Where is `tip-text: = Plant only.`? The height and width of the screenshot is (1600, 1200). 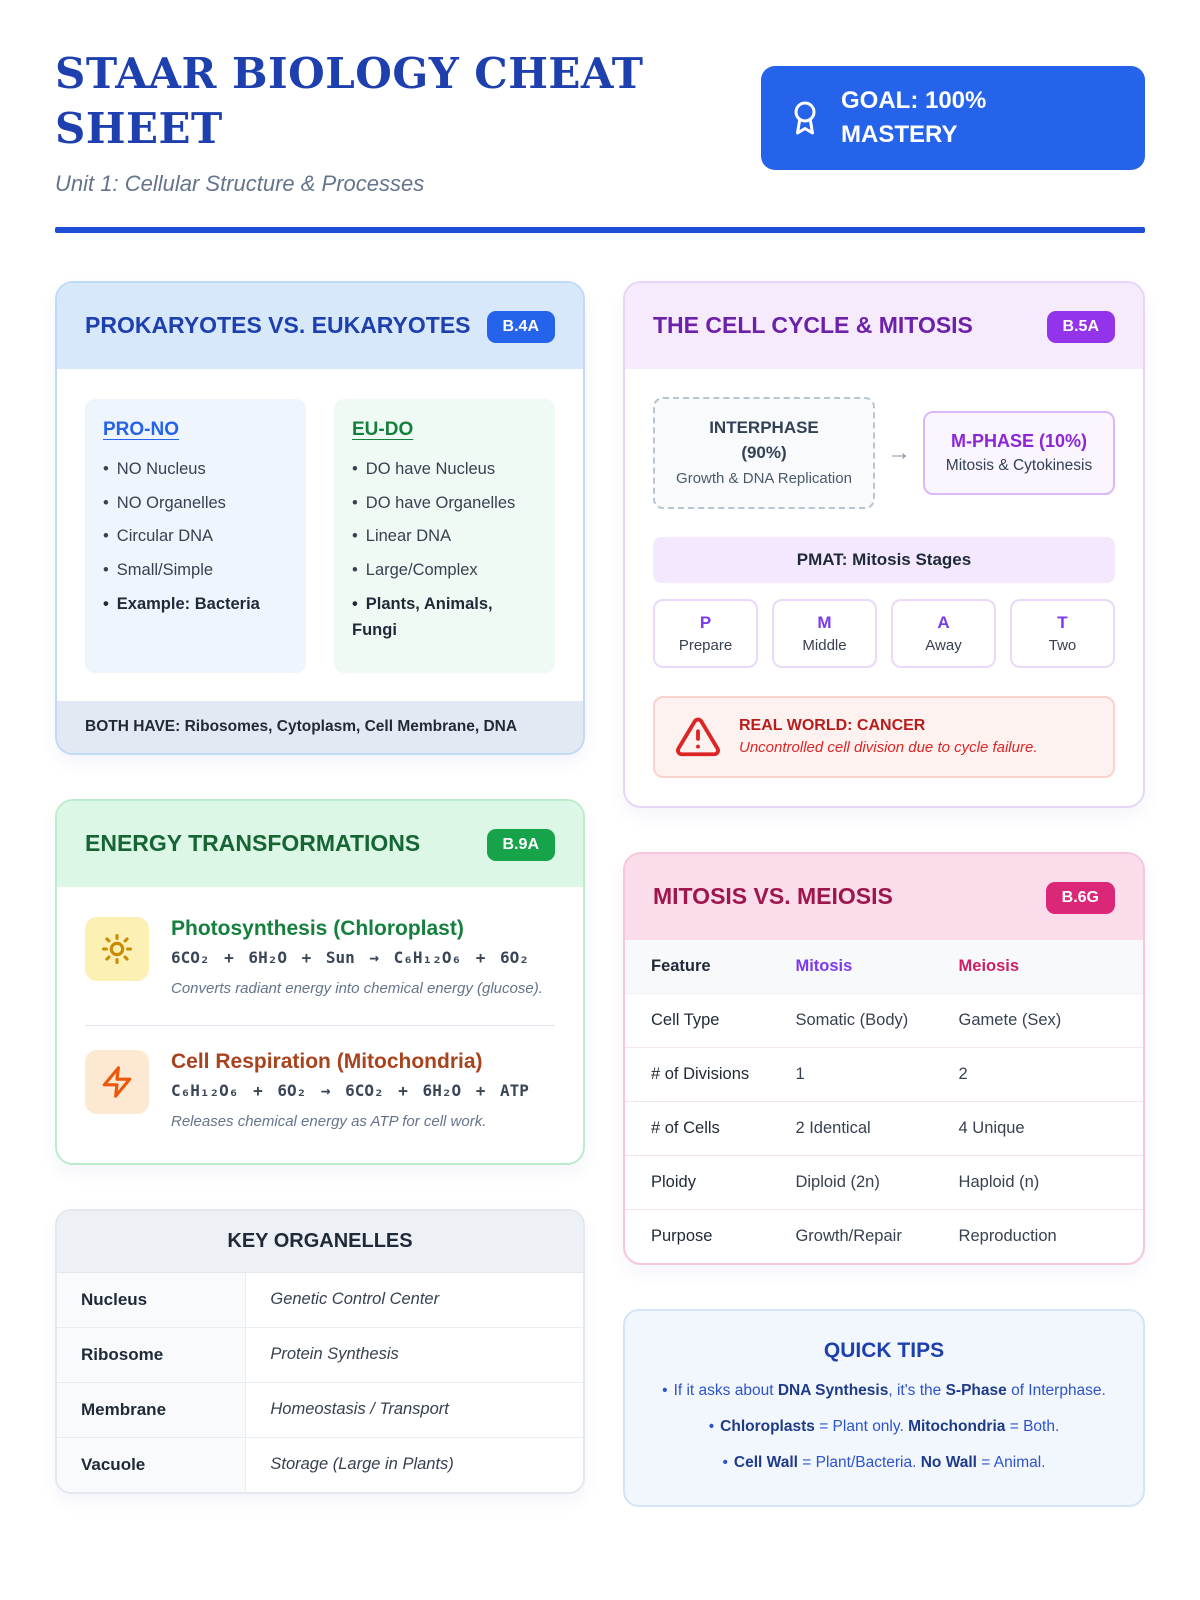
tip-text: = Plant only. is located at coordinates (861, 1426).